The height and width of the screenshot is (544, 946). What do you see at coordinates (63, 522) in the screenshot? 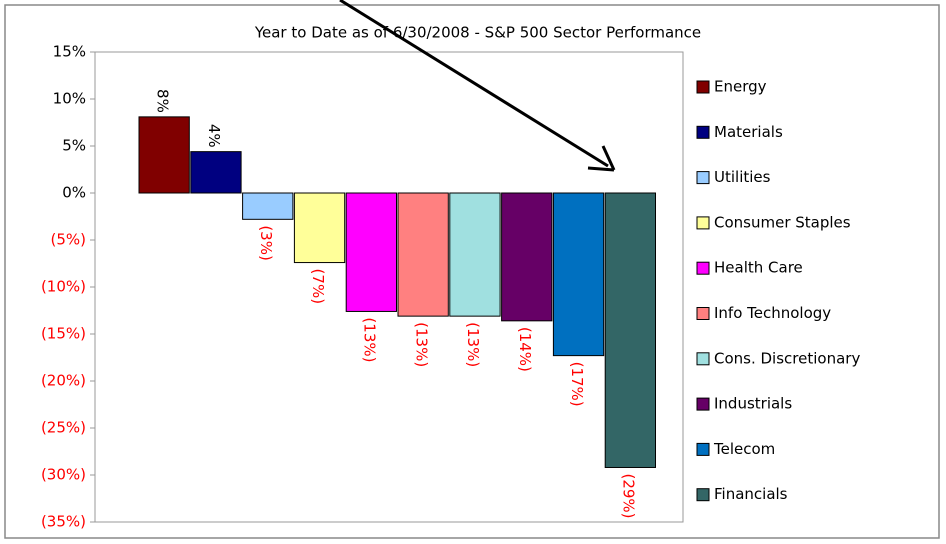
I see `y-tick-label: (35%)` at bounding box center [63, 522].